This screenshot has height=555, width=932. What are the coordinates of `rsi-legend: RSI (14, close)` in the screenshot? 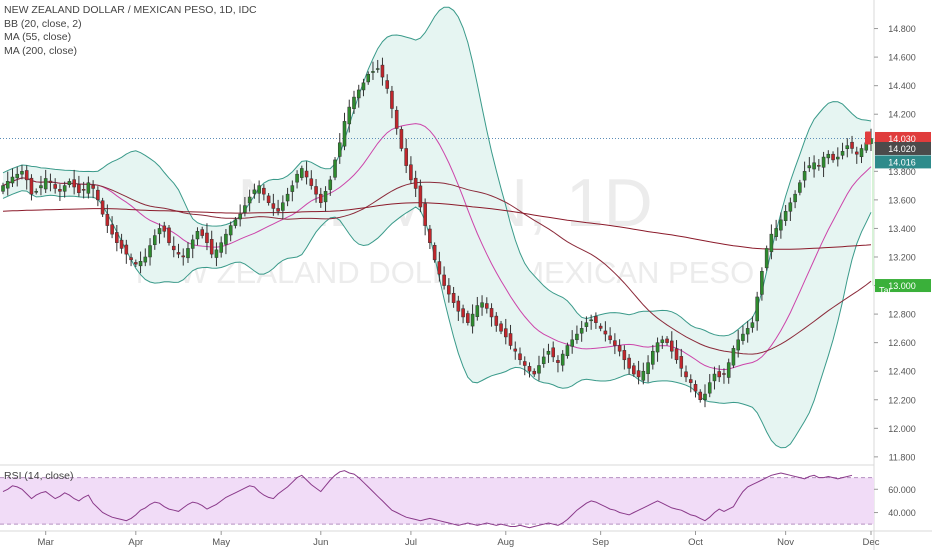 It's located at (39, 476).